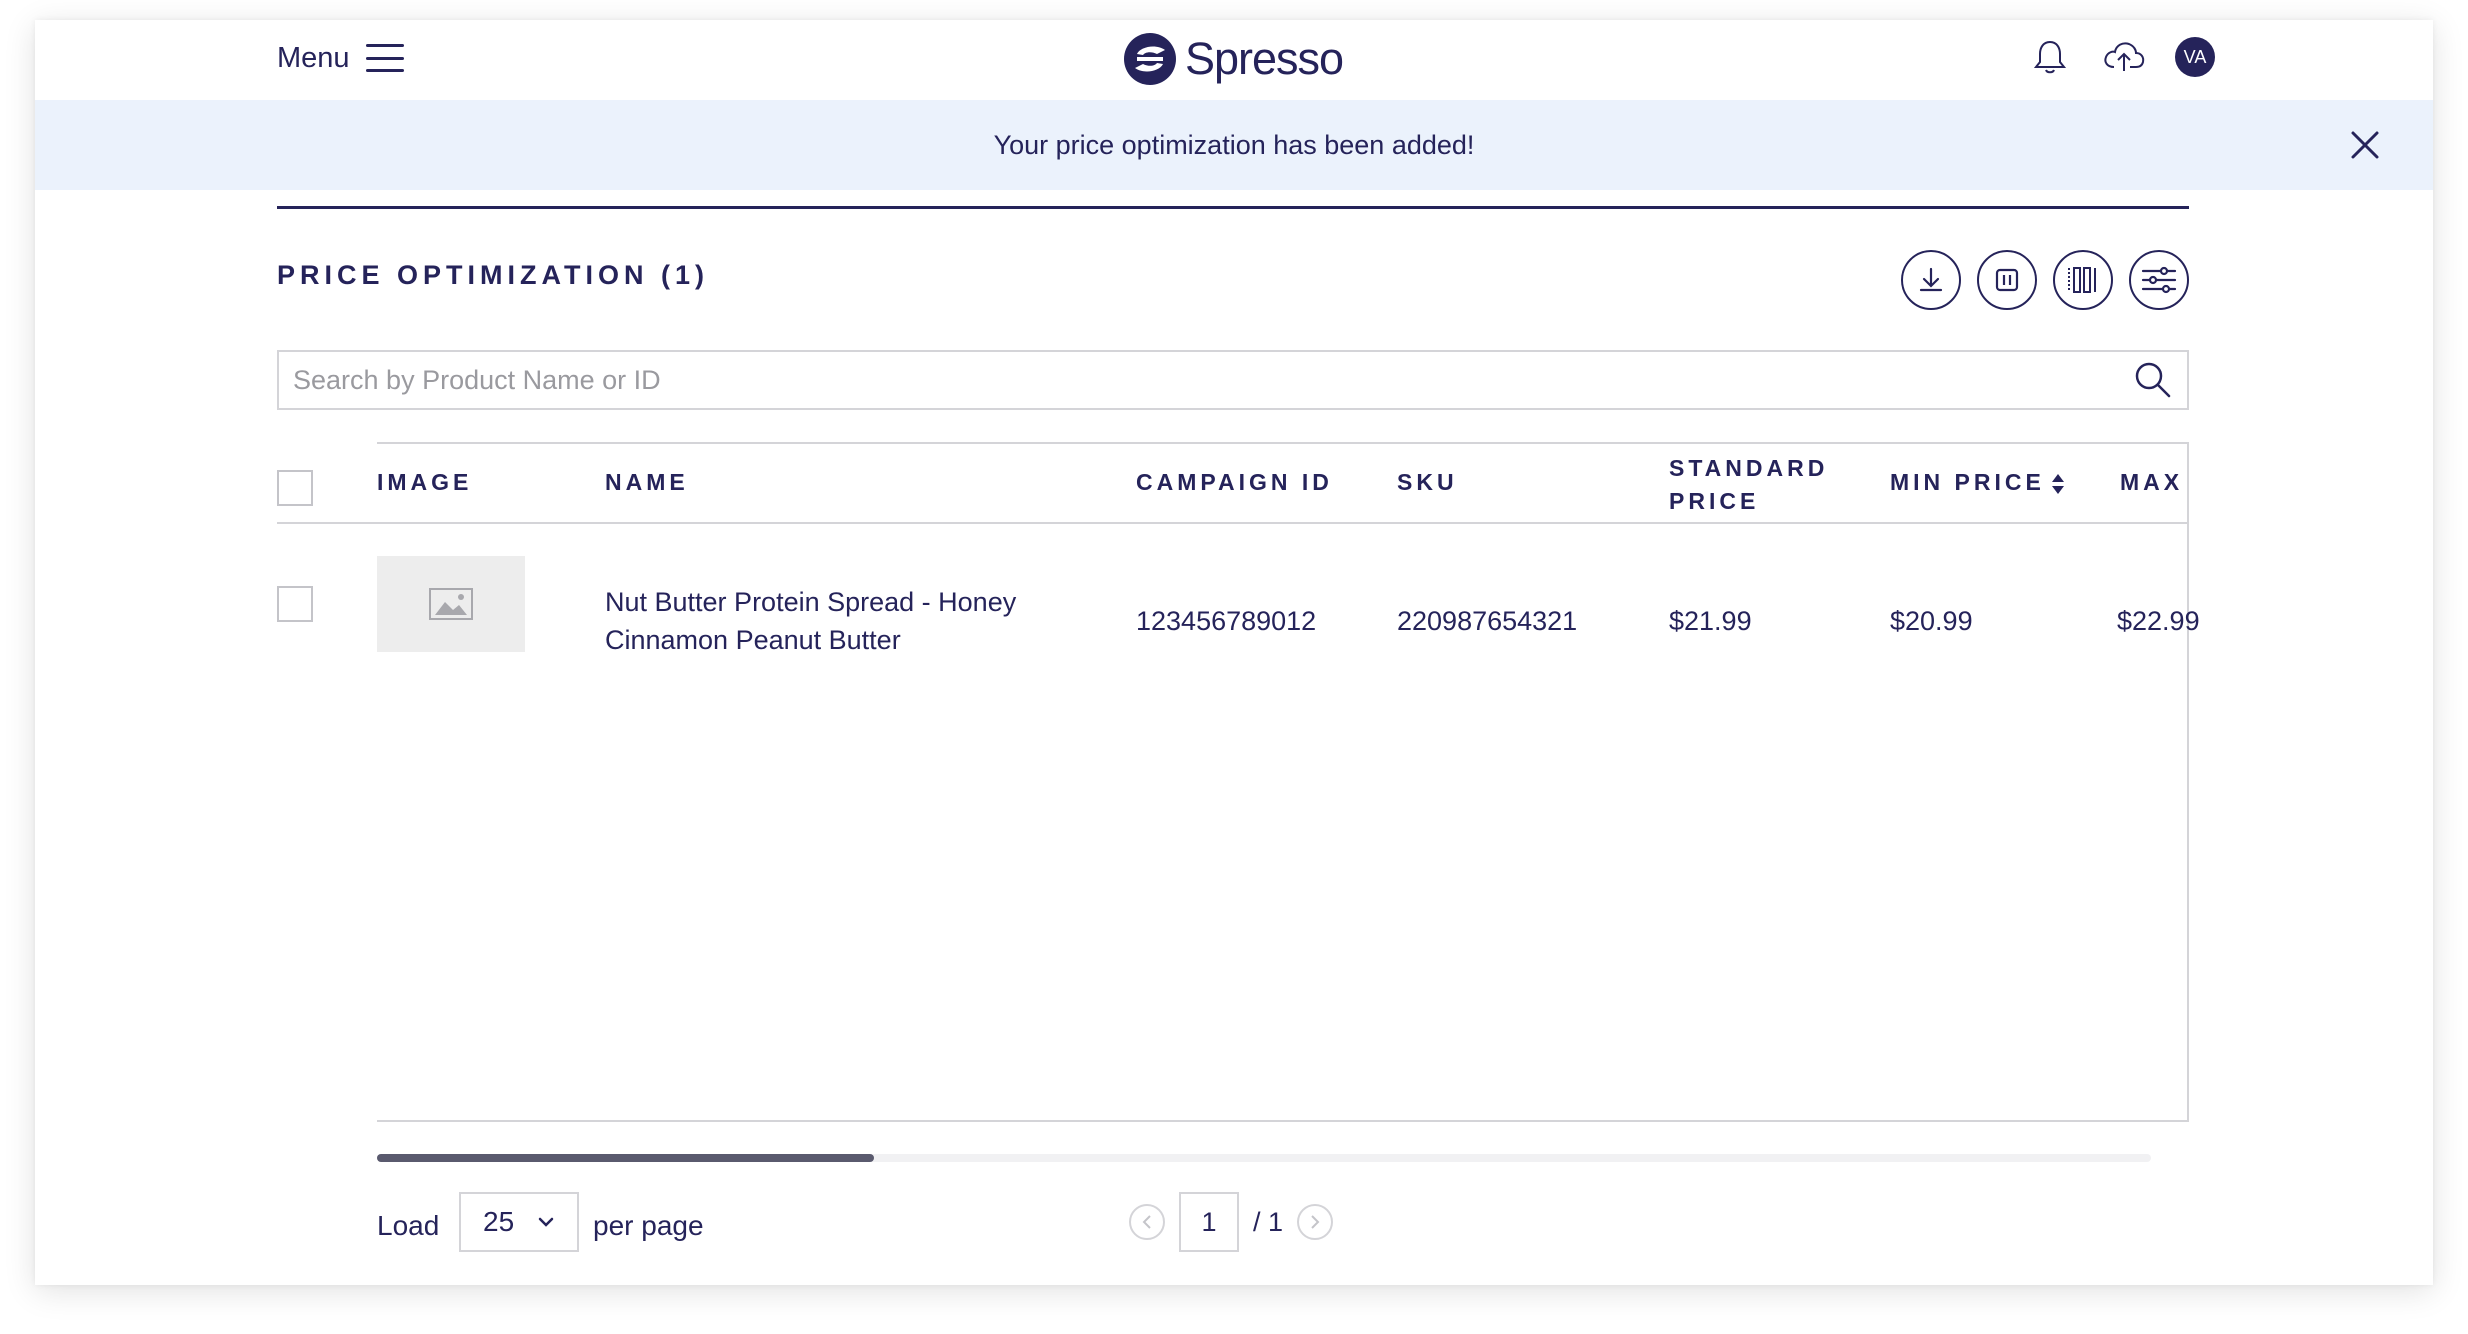  I want to click on min-price-cell: $20.99, so click(1931, 621).